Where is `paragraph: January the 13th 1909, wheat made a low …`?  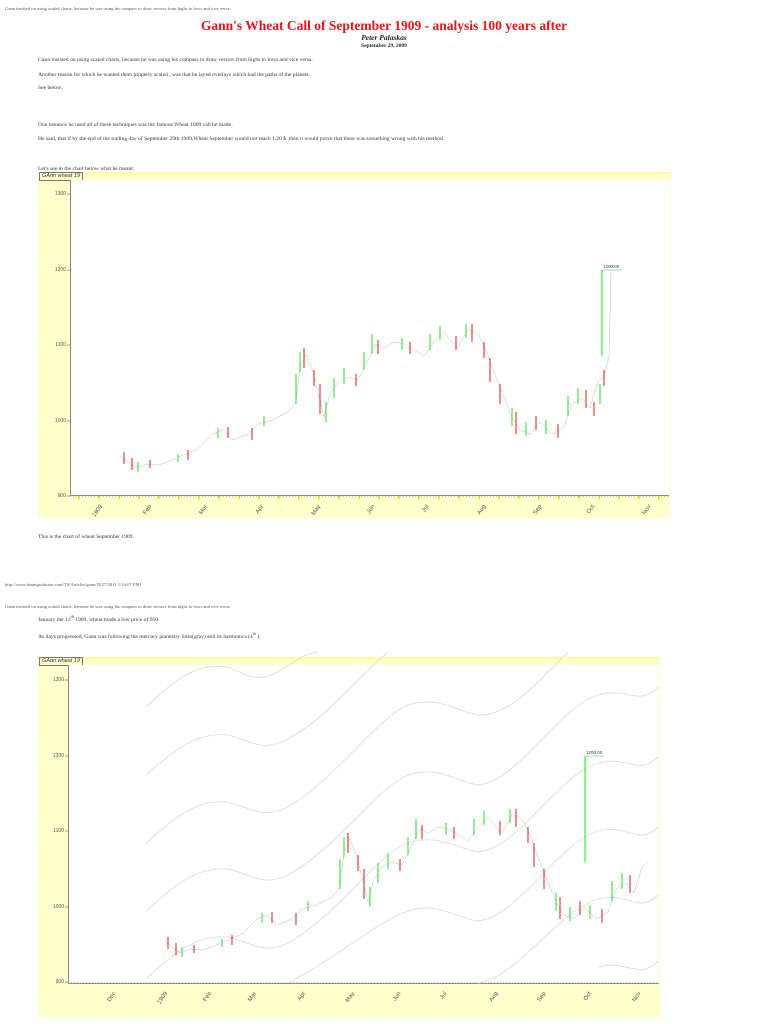
paragraph: January the 13th 1909, wheat made a low … is located at coordinates (99, 618).